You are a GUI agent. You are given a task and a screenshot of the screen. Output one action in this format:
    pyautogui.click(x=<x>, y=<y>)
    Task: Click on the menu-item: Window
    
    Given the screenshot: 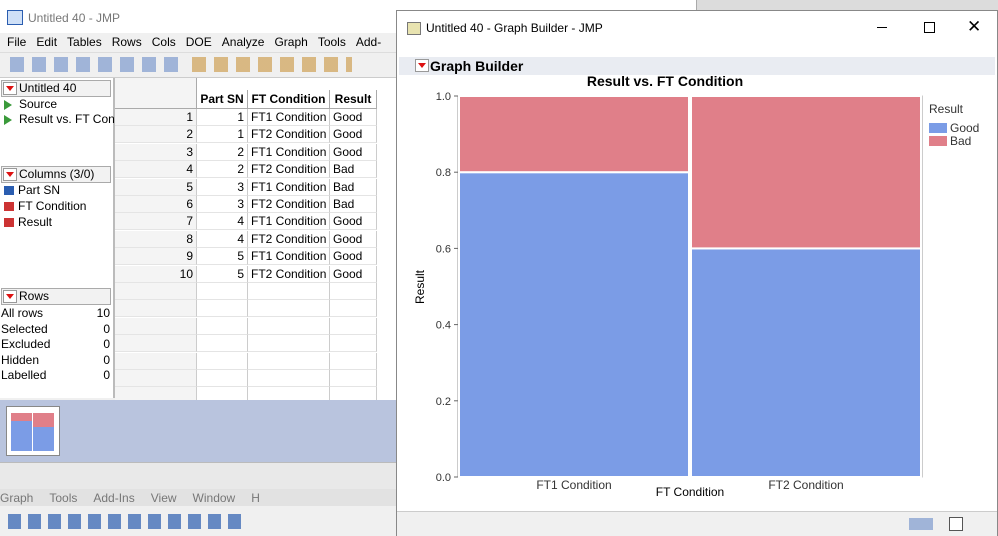 What is the action you would take?
    pyautogui.click(x=214, y=498)
    